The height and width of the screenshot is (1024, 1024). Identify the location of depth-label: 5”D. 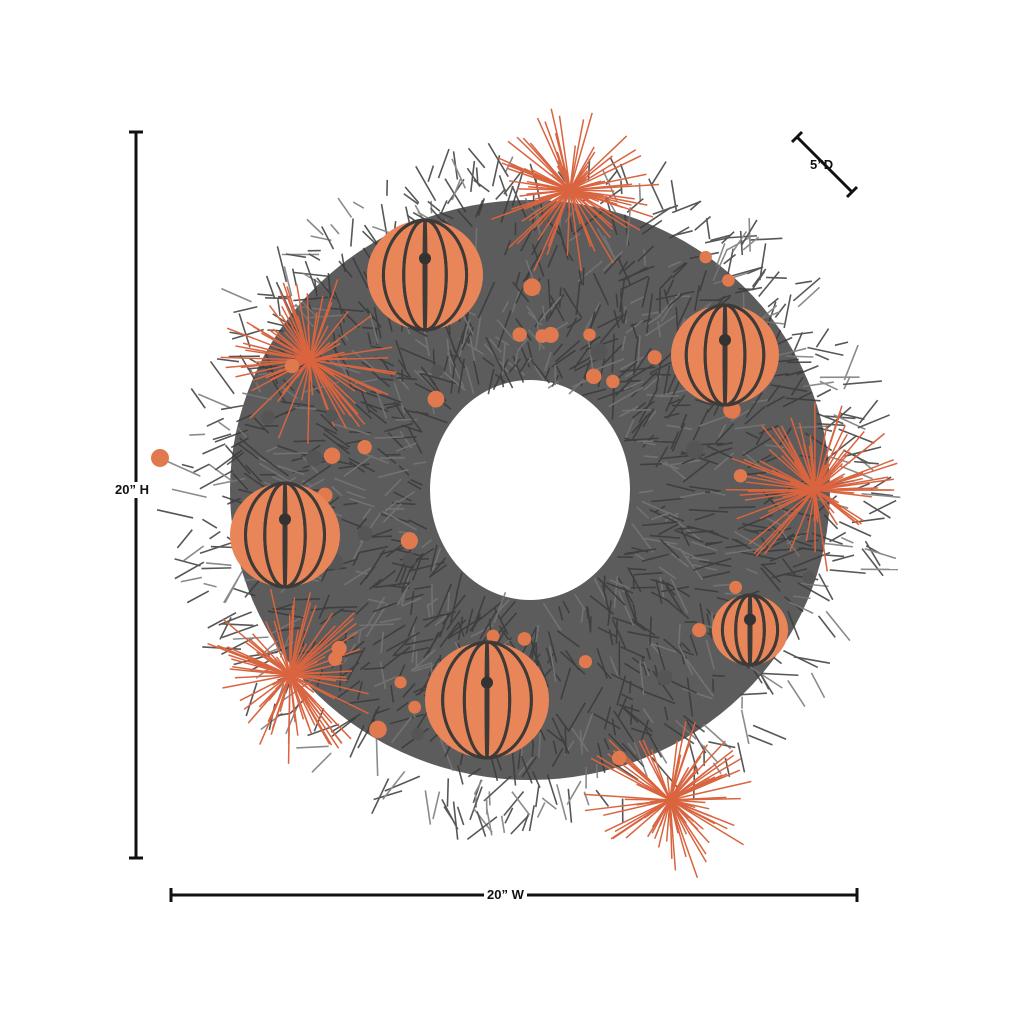
(822, 164).